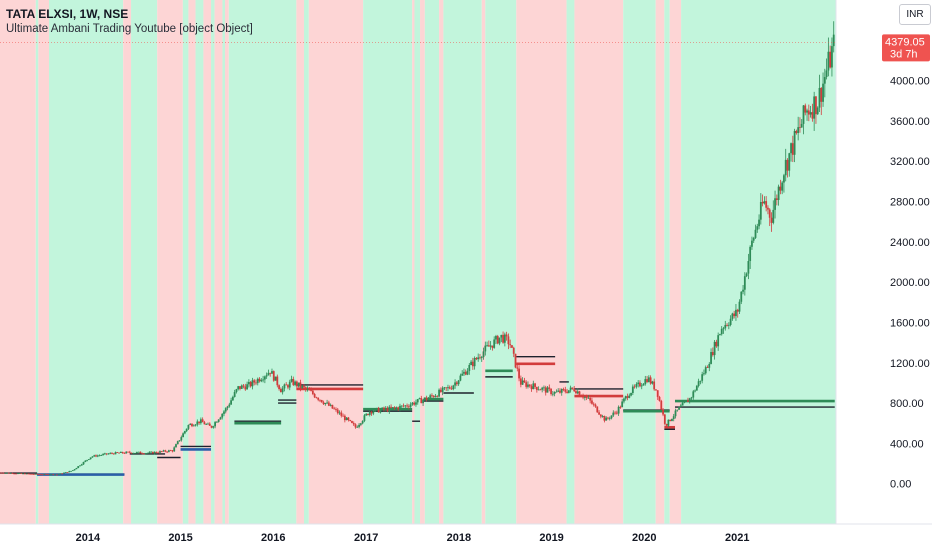  What do you see at coordinates (906, 48) in the screenshot?
I see `price-tag: 4379.05 3d 7h` at bounding box center [906, 48].